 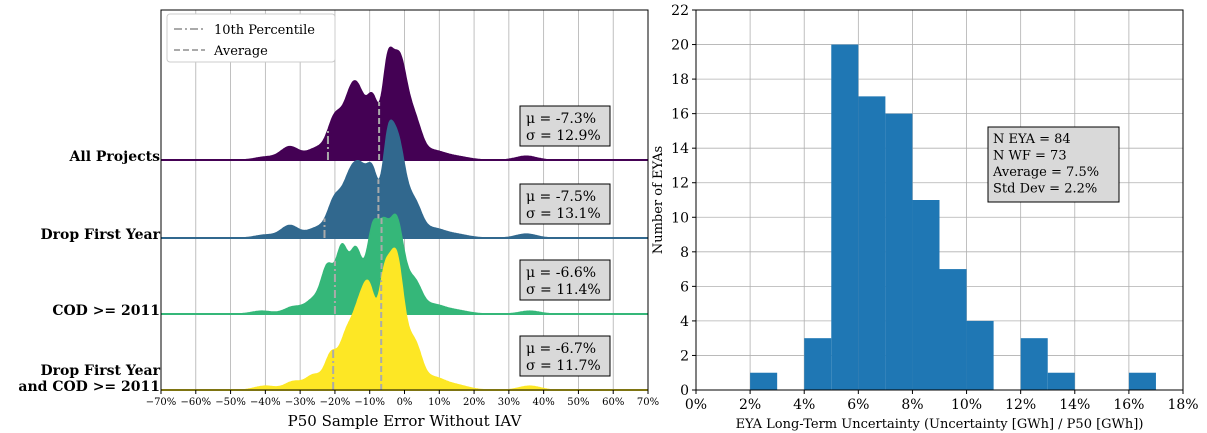 What do you see at coordinates (161, 402) in the screenshot?
I see `x-tick-label: −70%` at bounding box center [161, 402].